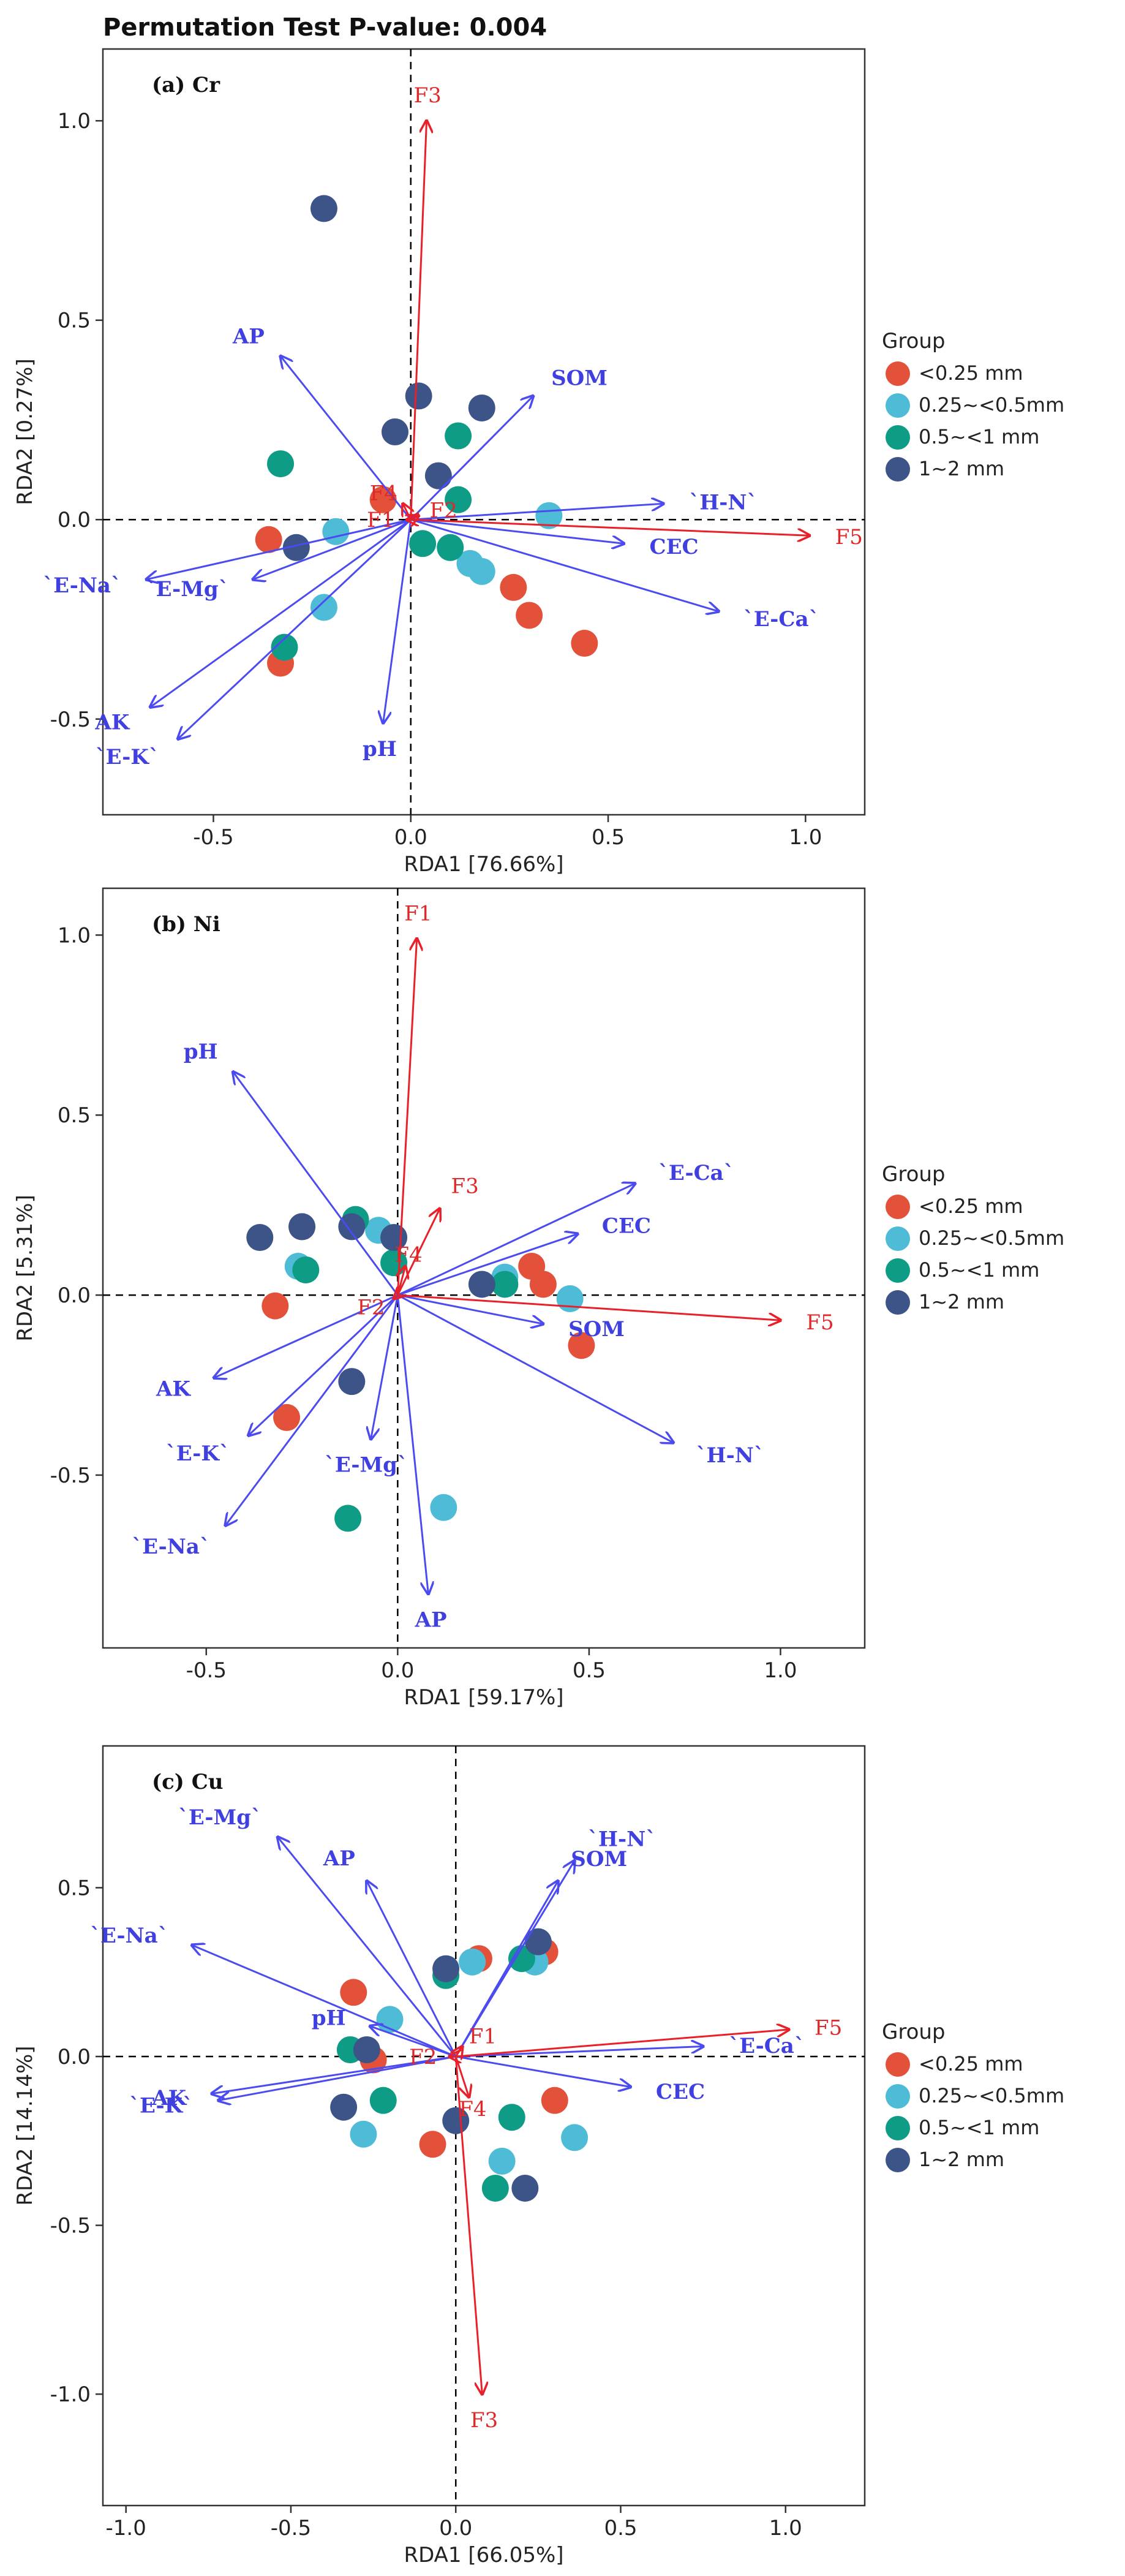 The image size is (1125, 2576). What do you see at coordinates (979, 1270) in the screenshot?
I see `legend-label: 0.5~<1 mm` at bounding box center [979, 1270].